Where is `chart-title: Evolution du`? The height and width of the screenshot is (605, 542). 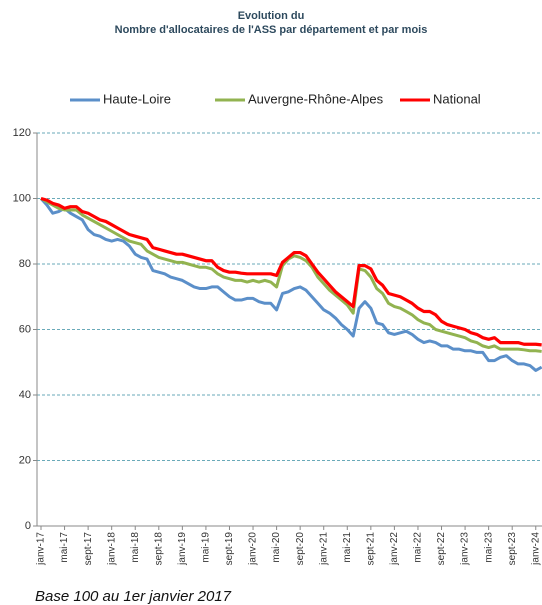
chart-title: Evolution du is located at coordinates (271, 16).